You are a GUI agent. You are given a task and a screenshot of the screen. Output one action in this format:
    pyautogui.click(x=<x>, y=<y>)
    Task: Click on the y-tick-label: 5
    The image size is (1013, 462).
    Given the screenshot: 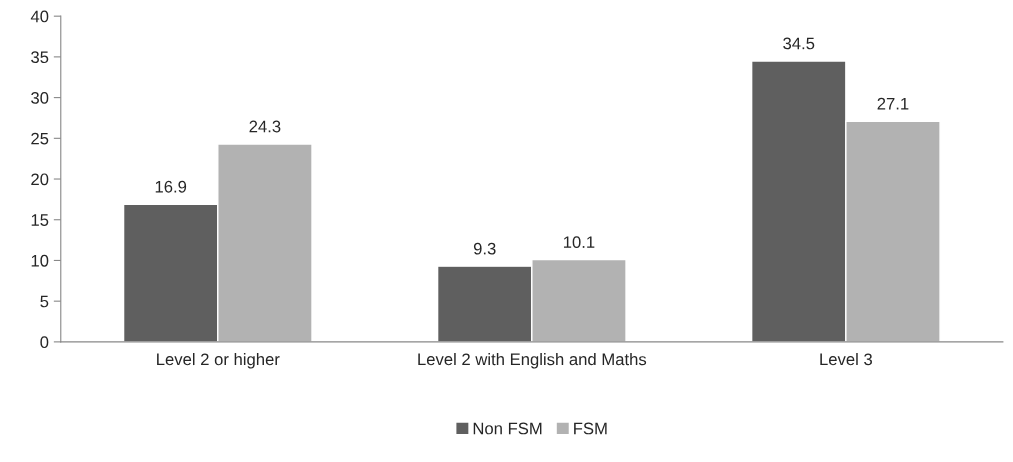 What is the action you would take?
    pyautogui.click(x=44, y=301)
    